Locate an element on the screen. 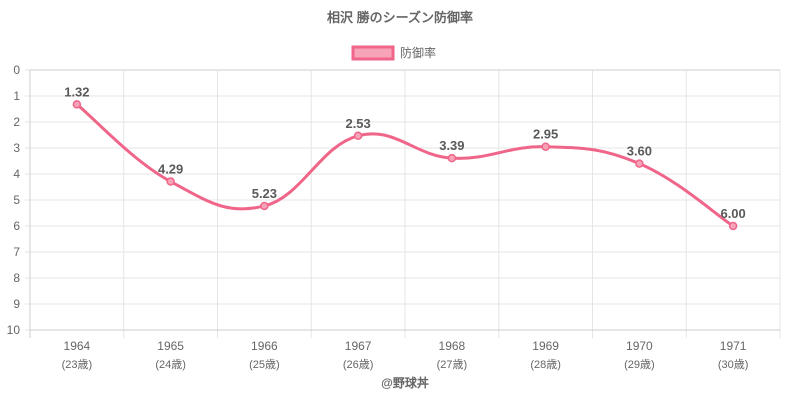 This screenshot has width=800, height=400. x-tick-sublabel: (26歳) is located at coordinates (358, 364).